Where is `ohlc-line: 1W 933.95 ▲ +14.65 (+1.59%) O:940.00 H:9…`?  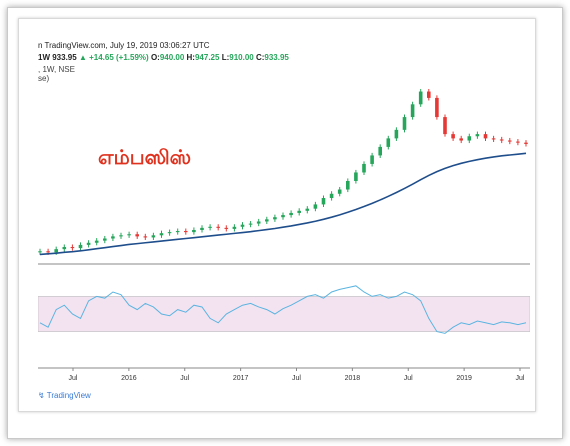
ohlc-line: 1W 933.95 ▲ +14.65 (+1.59%) O:940.00 H:9… is located at coordinates (163, 57).